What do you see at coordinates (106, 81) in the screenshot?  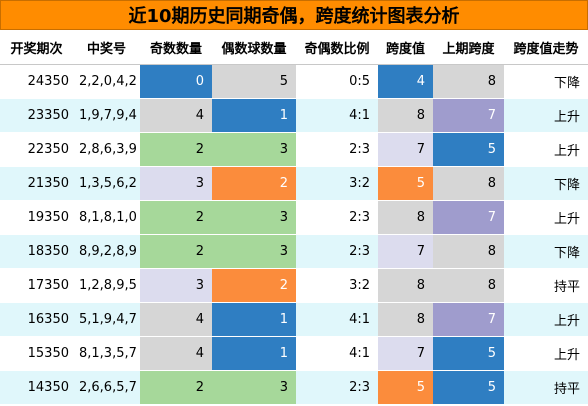 I see `cell-numbers: 2,2,0,4,2` at bounding box center [106, 81].